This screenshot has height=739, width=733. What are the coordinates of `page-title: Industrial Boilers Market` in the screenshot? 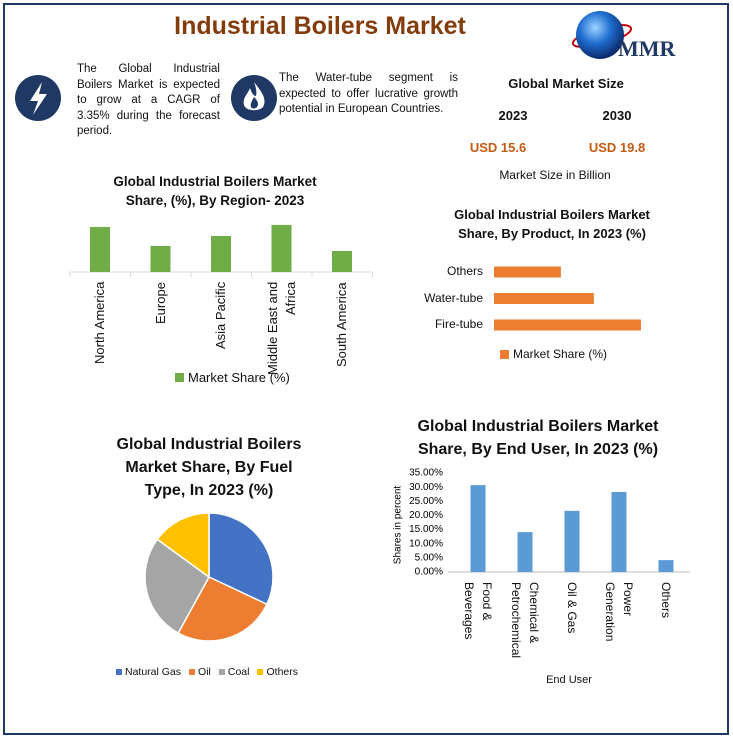 It's located at (320, 26).